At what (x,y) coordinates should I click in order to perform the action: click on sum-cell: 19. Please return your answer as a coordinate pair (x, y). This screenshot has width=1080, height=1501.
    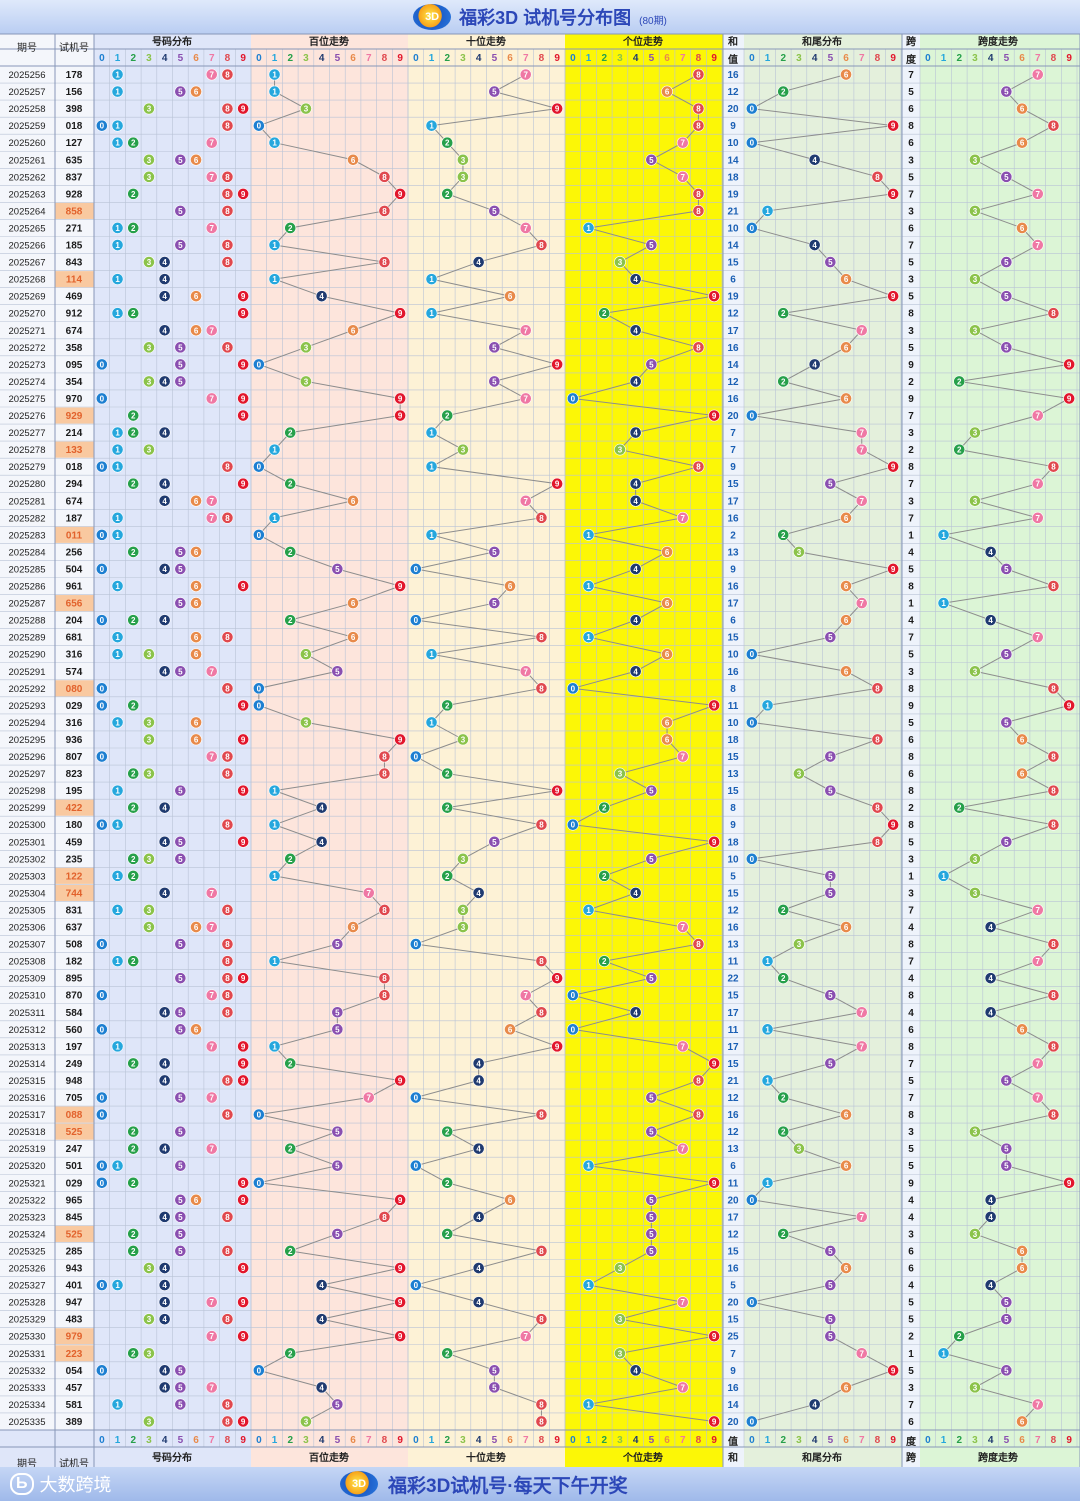
    Looking at the image, I should click on (733, 297).